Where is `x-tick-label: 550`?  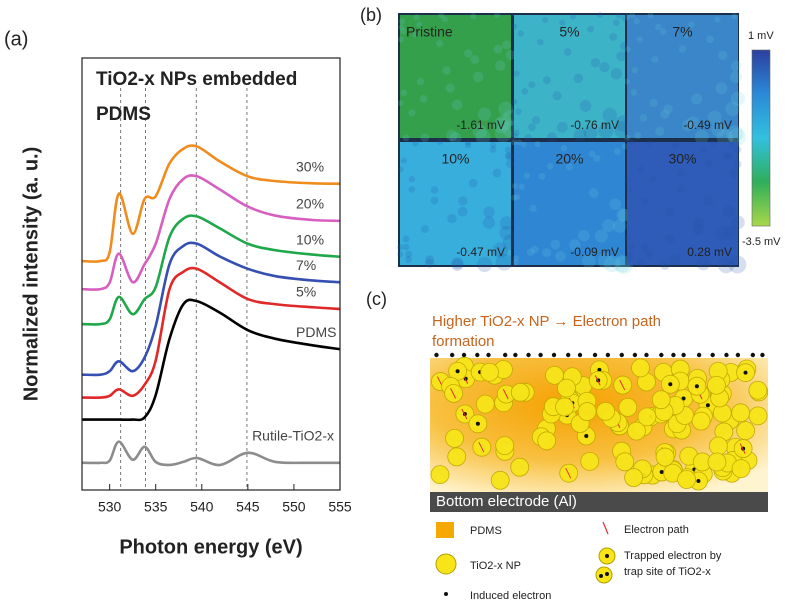
x-tick-label: 550 is located at coordinates (294, 507).